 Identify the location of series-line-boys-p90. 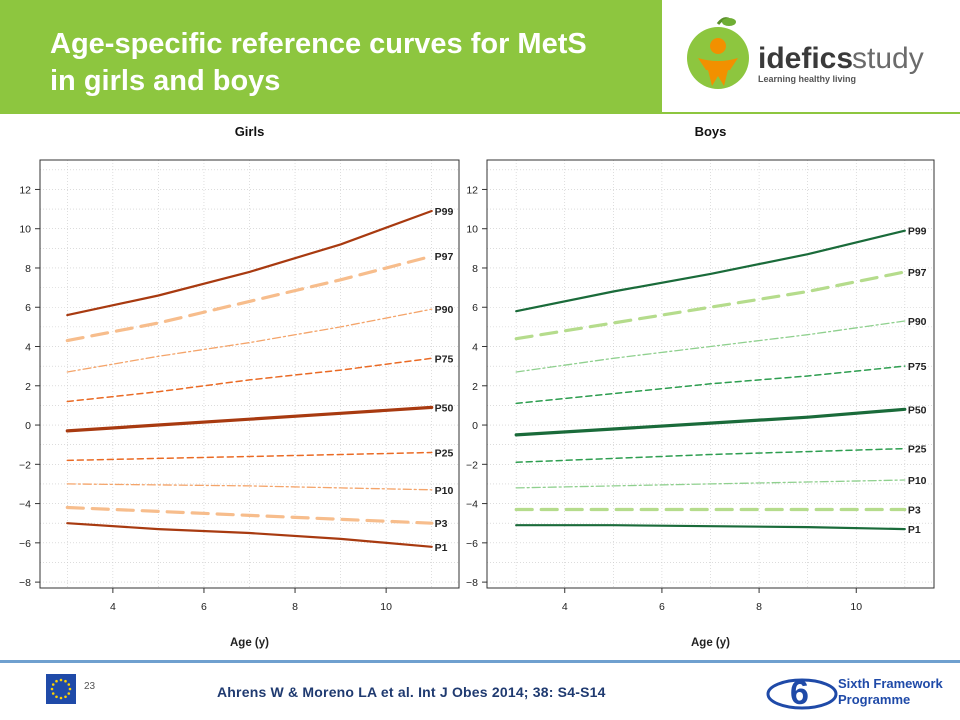
(710, 346).